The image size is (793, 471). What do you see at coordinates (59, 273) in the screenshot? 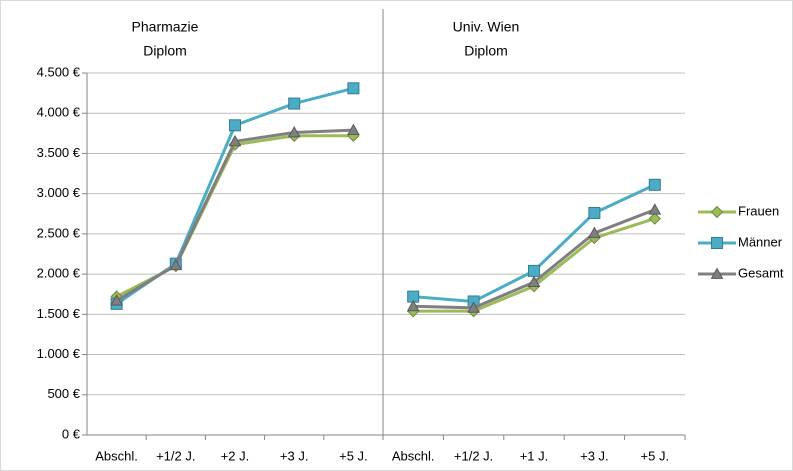
I see `y-tick-label: 2.000 €` at bounding box center [59, 273].